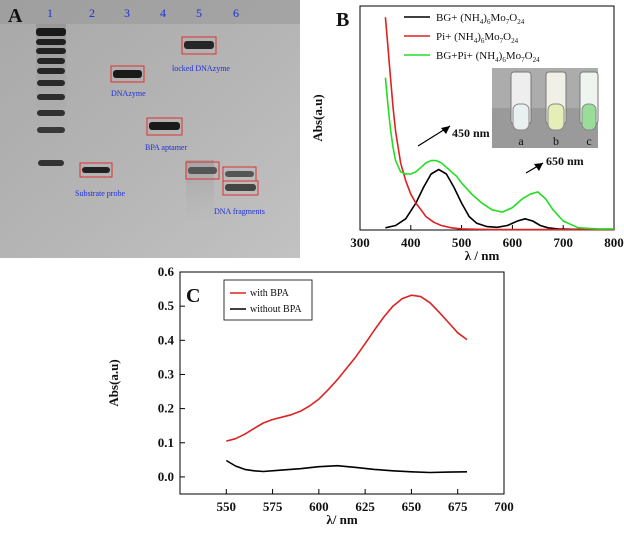 This screenshot has width=624, height=533. I want to click on legend-c: with BPA without BPA, so click(268, 300).